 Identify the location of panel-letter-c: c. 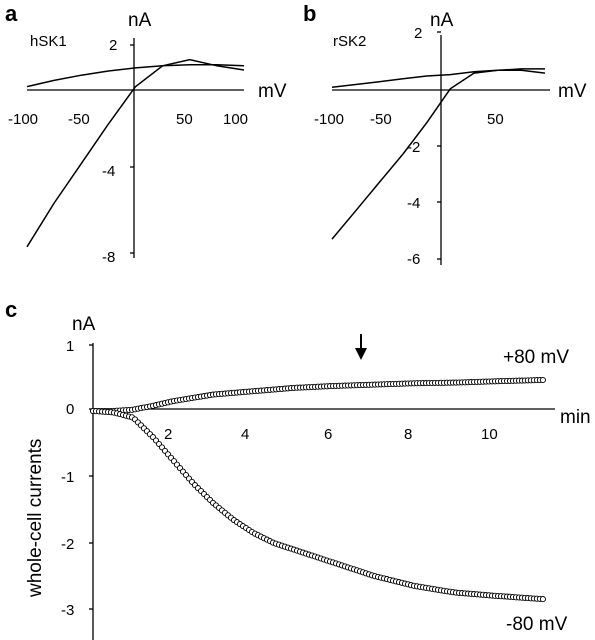
(11, 309).